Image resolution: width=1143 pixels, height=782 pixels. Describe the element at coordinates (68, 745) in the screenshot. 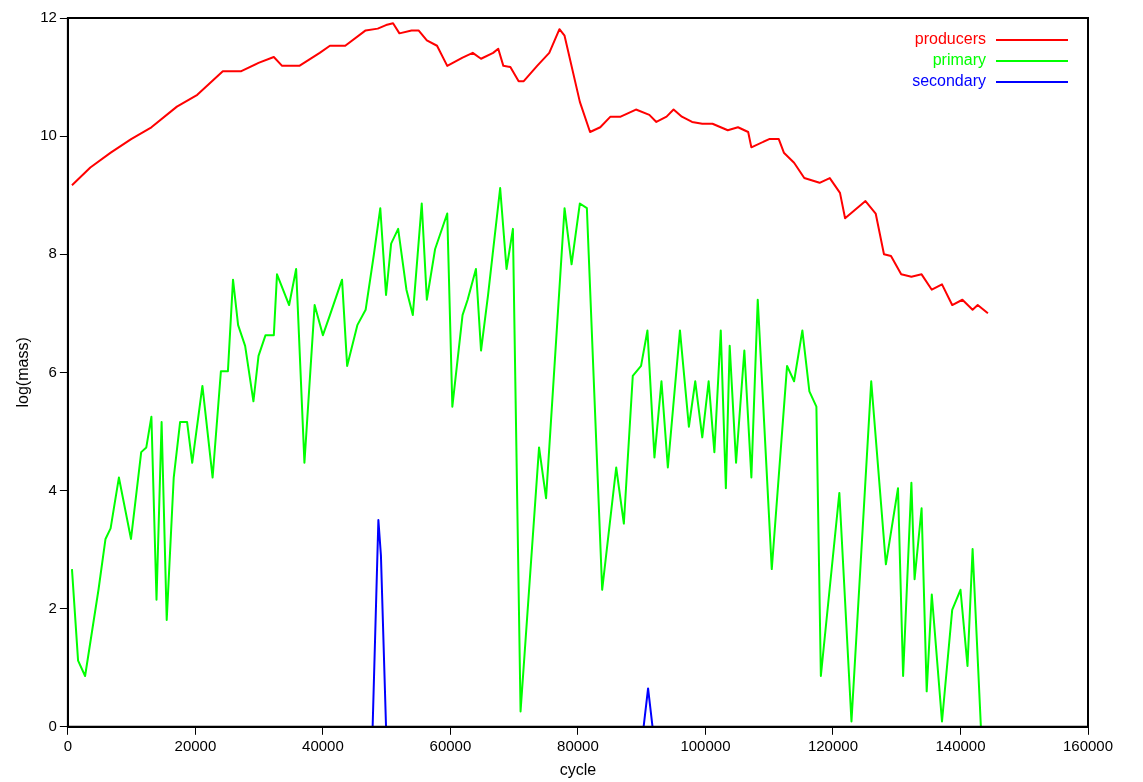

I see `x-tick-label: 0` at that location.